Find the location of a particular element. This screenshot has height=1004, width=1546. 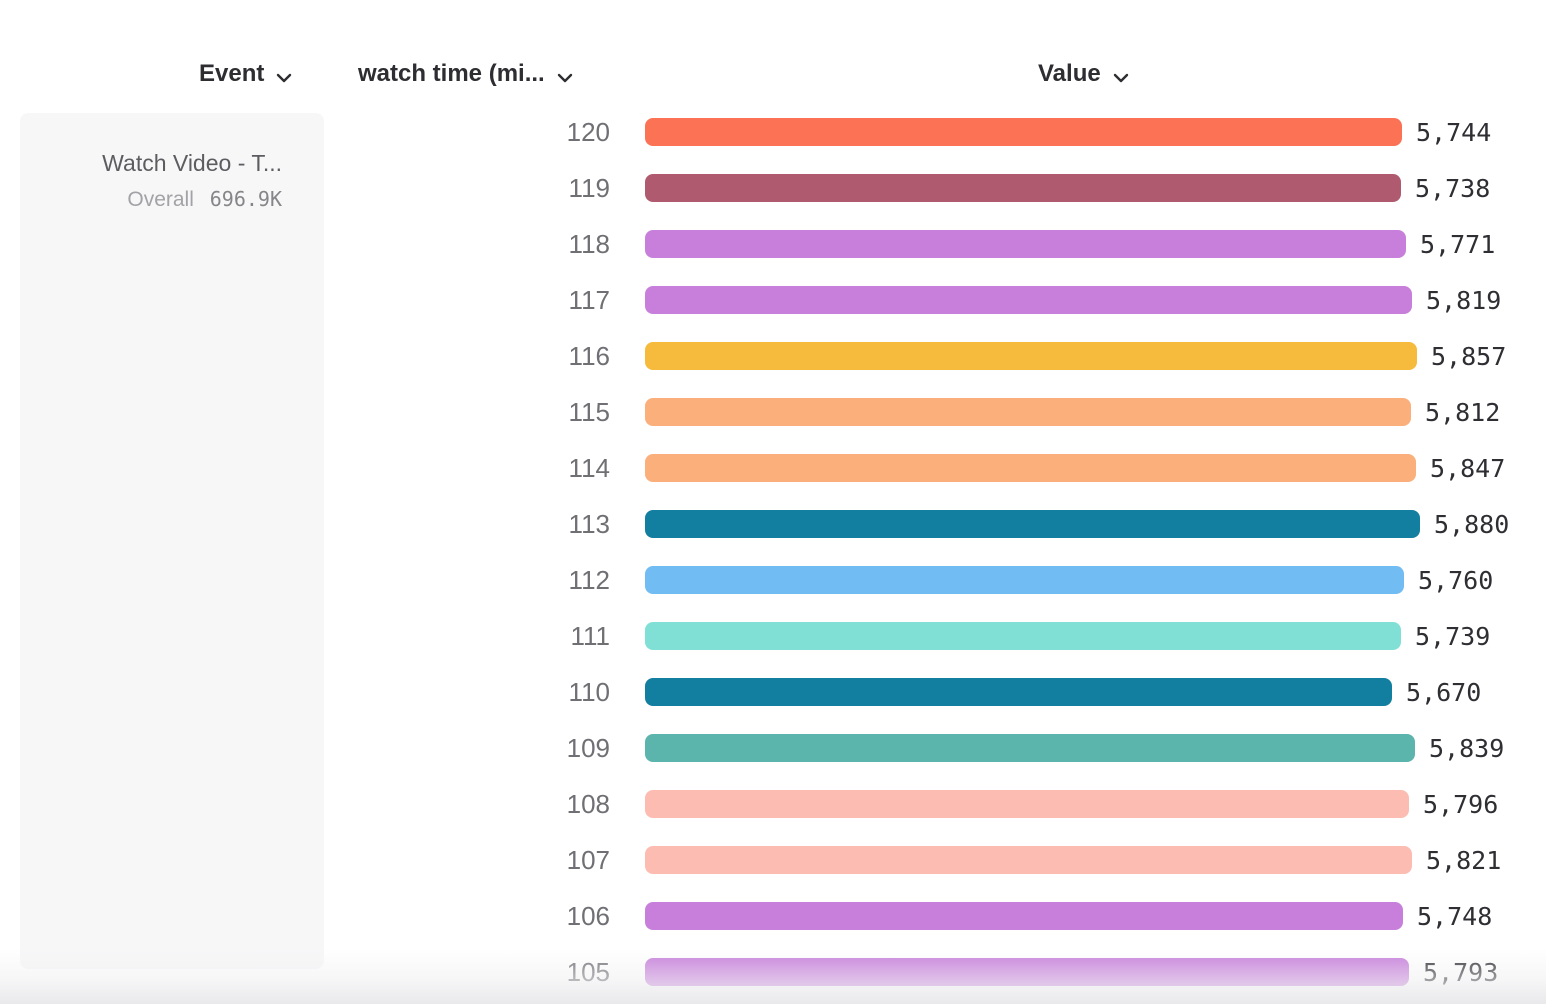

row-category-label: 110 is located at coordinates (589, 691).